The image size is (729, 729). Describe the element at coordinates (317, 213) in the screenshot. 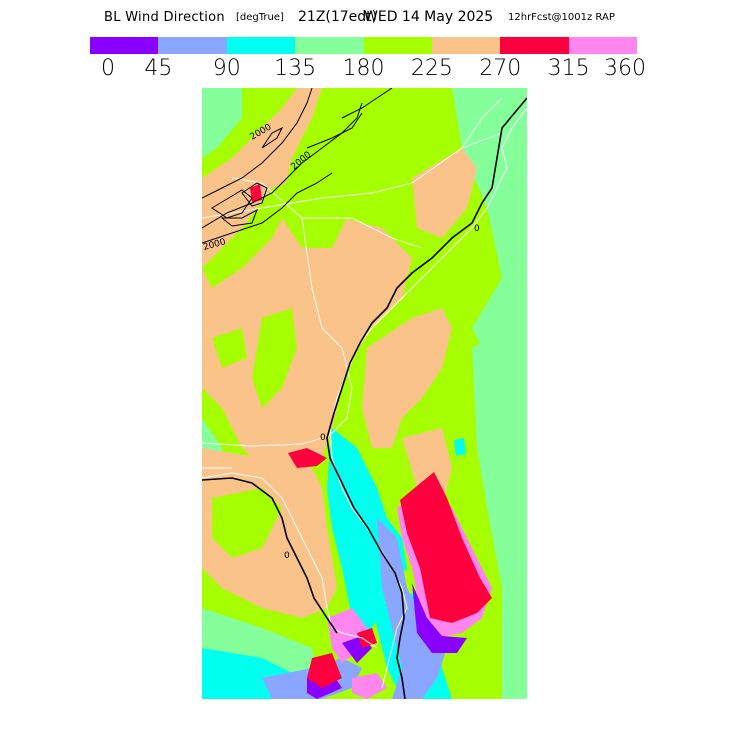

I see `field-green-patch4` at that location.